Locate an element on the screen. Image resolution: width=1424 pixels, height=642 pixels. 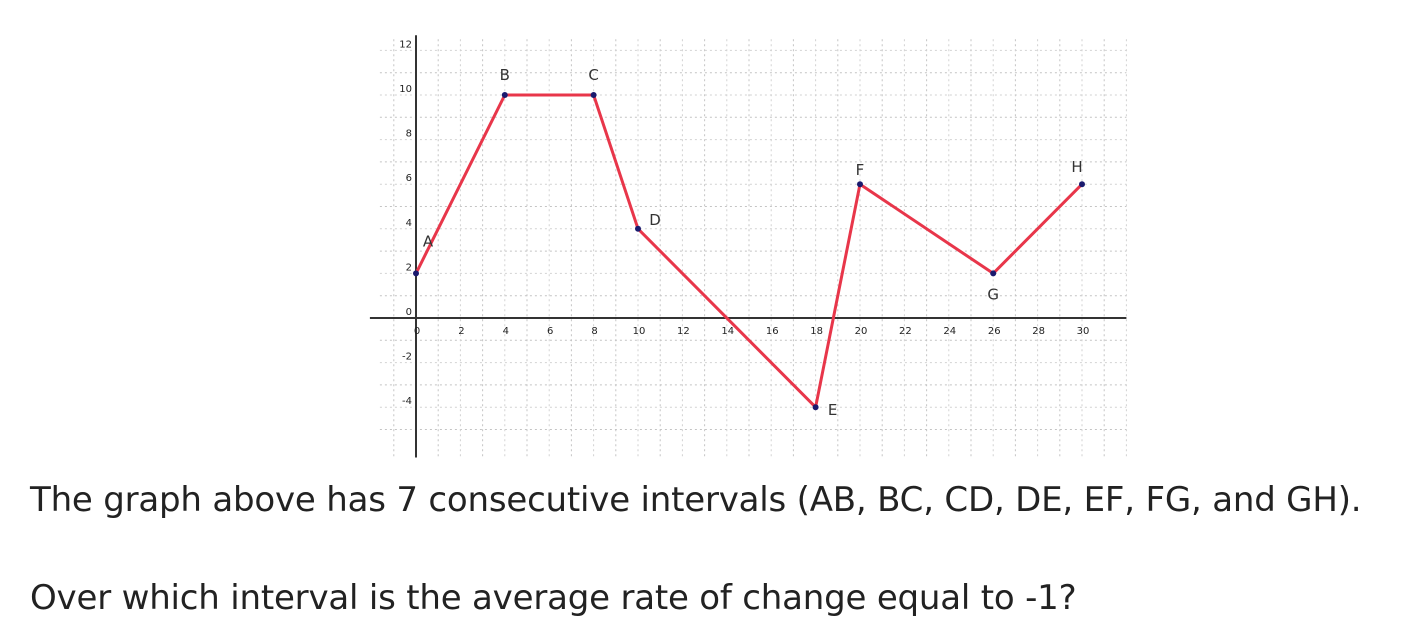
x-tick-label: 20 is located at coordinates (861, 331).